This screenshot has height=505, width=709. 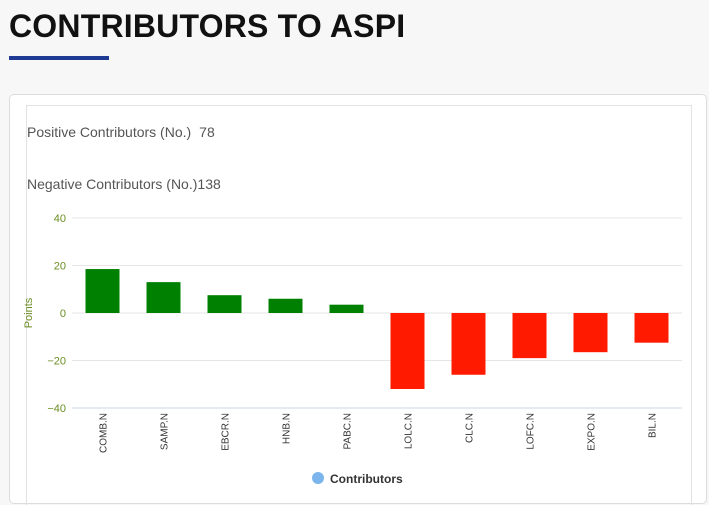 I want to click on bar-samp-n, so click(x=163, y=297).